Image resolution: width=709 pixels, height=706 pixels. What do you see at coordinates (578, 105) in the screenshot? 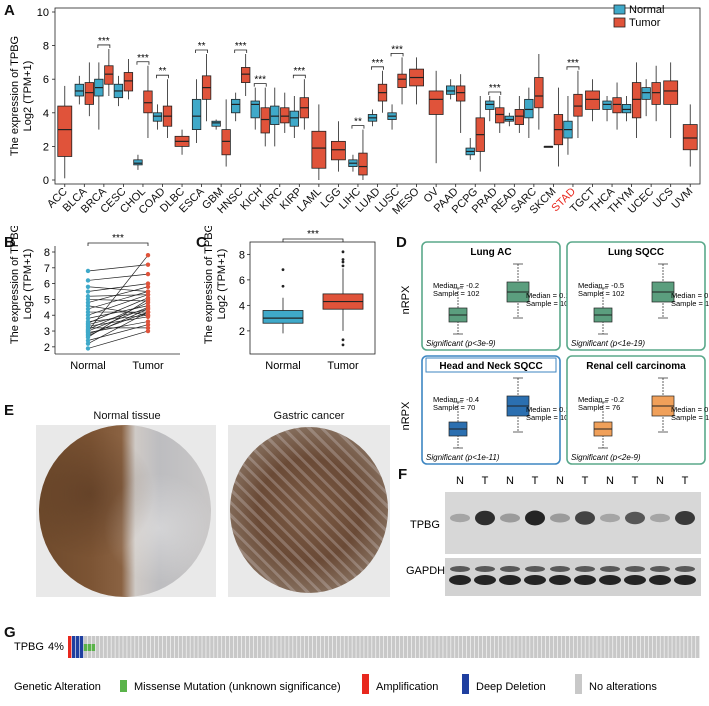
I see `a-tumor-STAD-box` at bounding box center [578, 105].